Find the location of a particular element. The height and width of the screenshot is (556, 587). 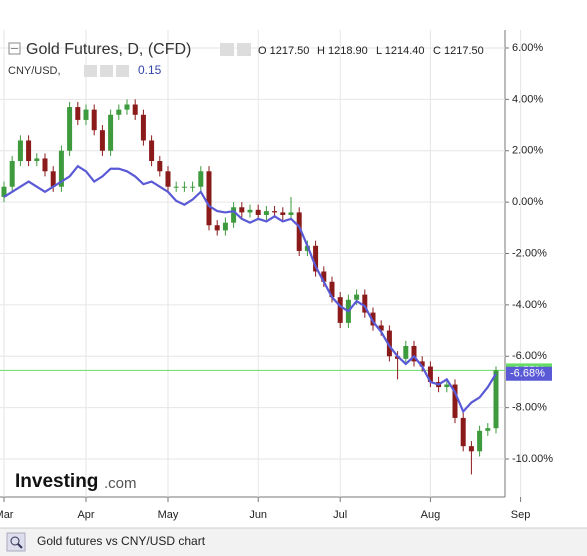

x-tick-label: Apr is located at coordinates (85, 515).